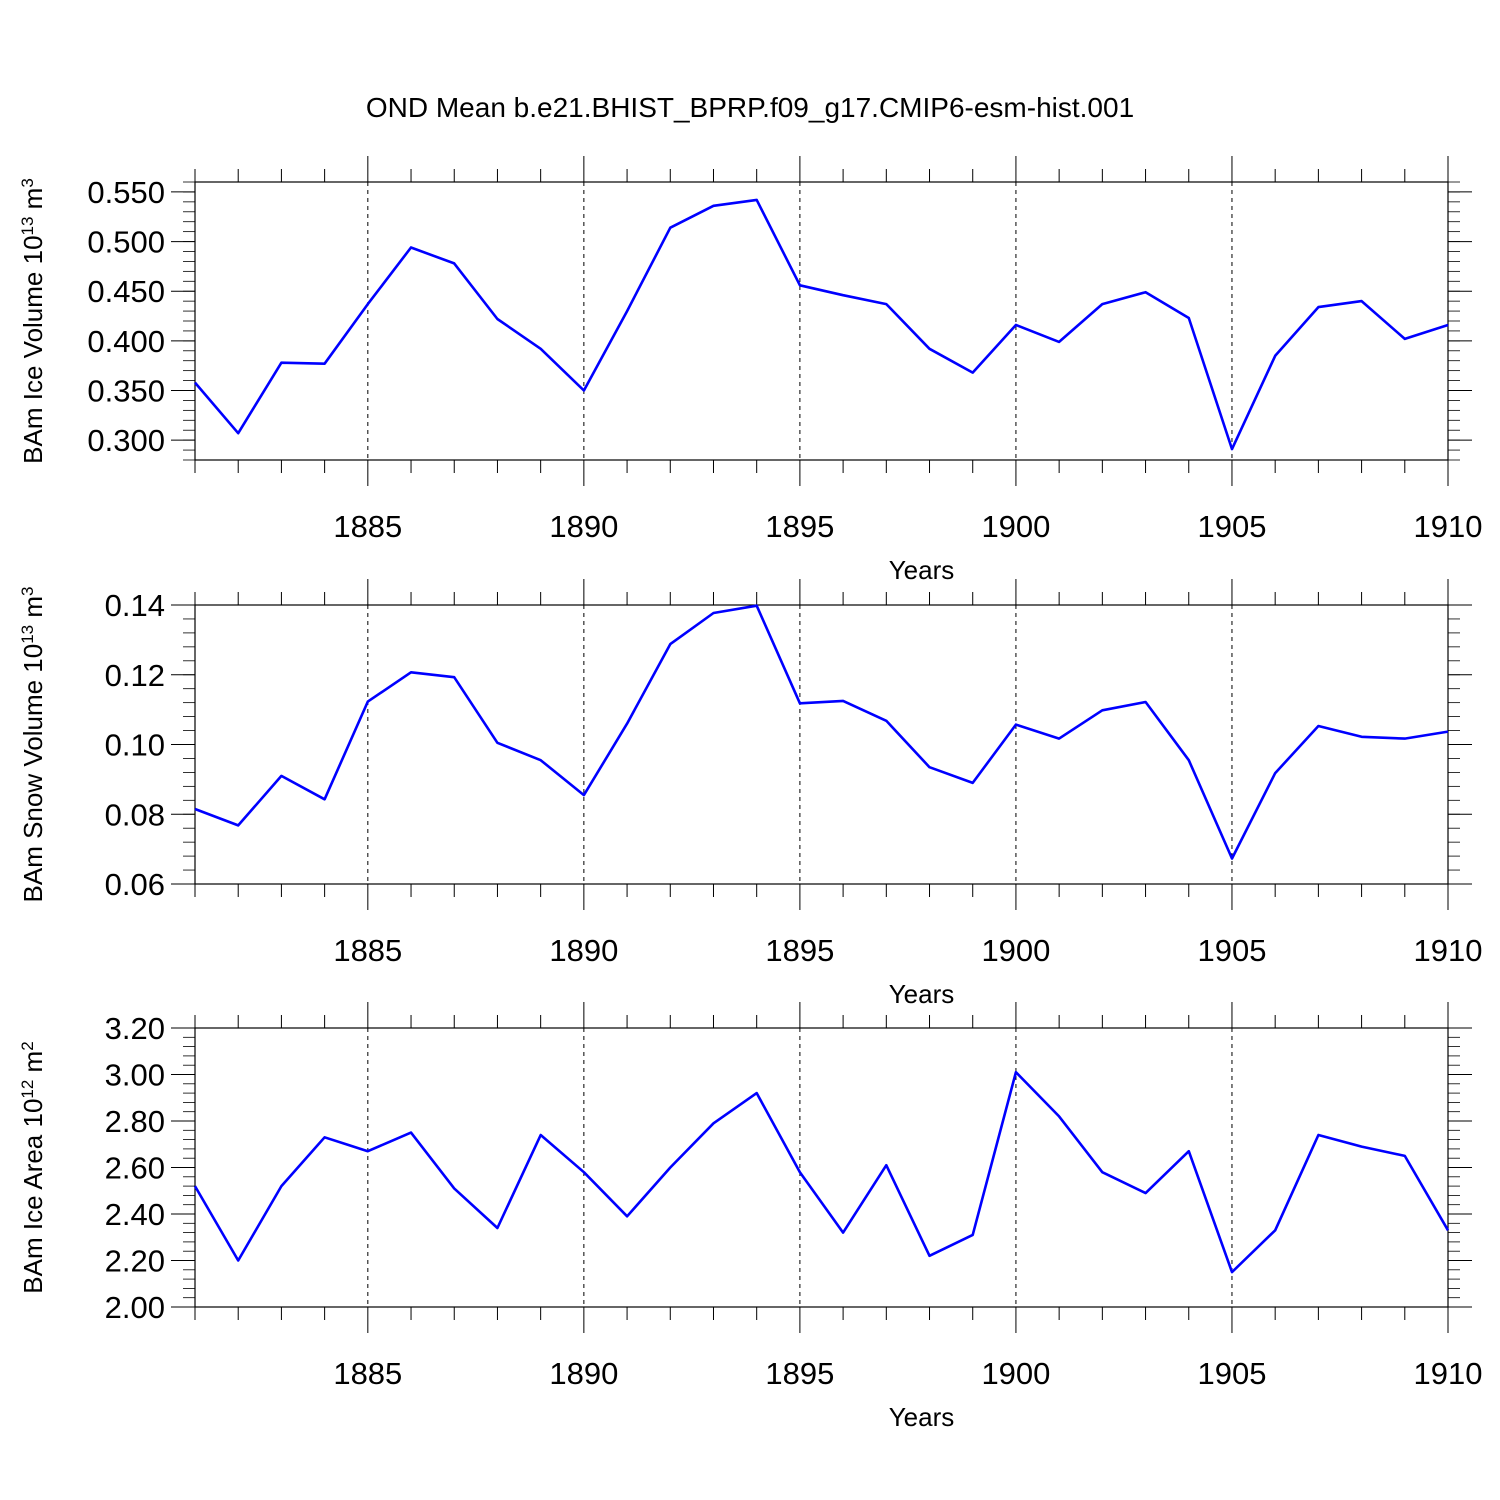 This screenshot has height=1500, width=1500. I want to click on y-tick-label: 2.00, so click(135, 1307).